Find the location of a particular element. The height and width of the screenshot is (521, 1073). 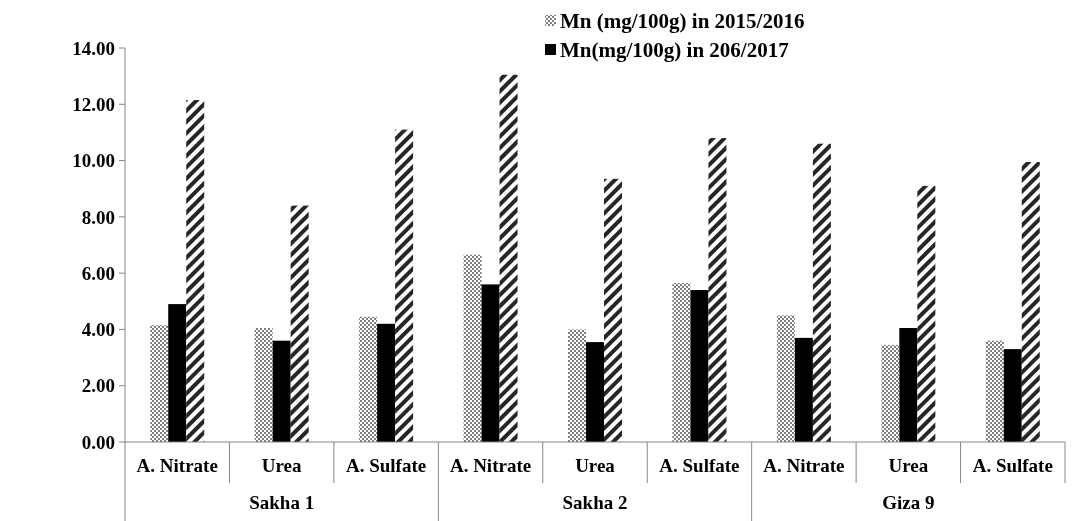

text: Sakha 1 is located at coordinates (282, 502).